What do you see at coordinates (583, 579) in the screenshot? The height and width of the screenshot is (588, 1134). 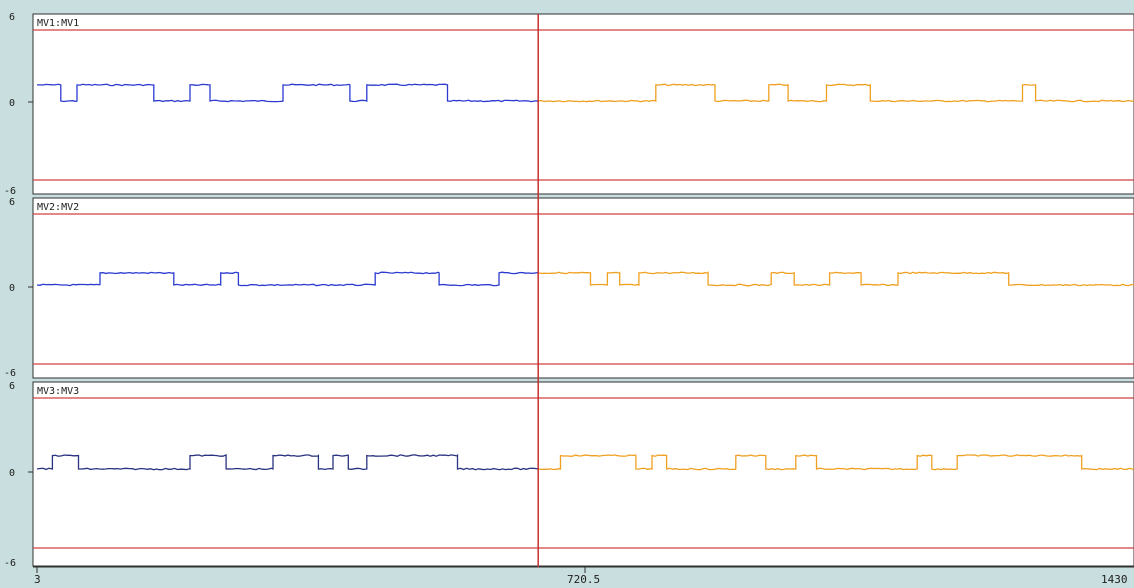 I see `x-tick-mid: 720.5` at bounding box center [583, 579].